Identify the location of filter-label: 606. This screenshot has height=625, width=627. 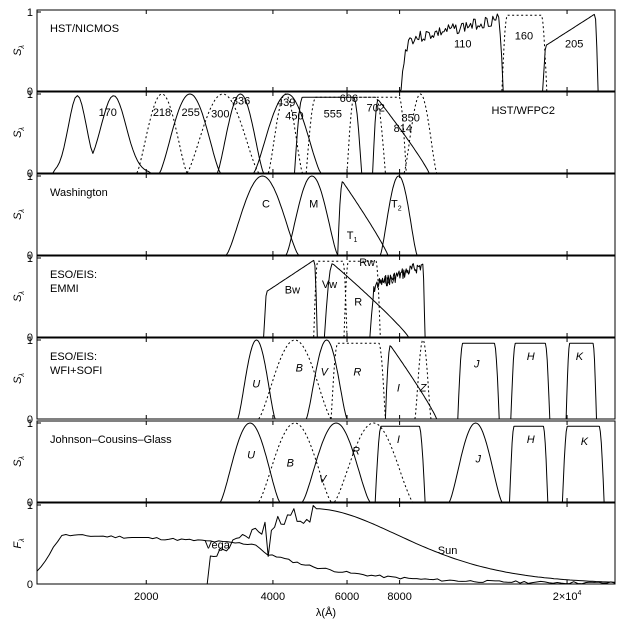
(349, 99).